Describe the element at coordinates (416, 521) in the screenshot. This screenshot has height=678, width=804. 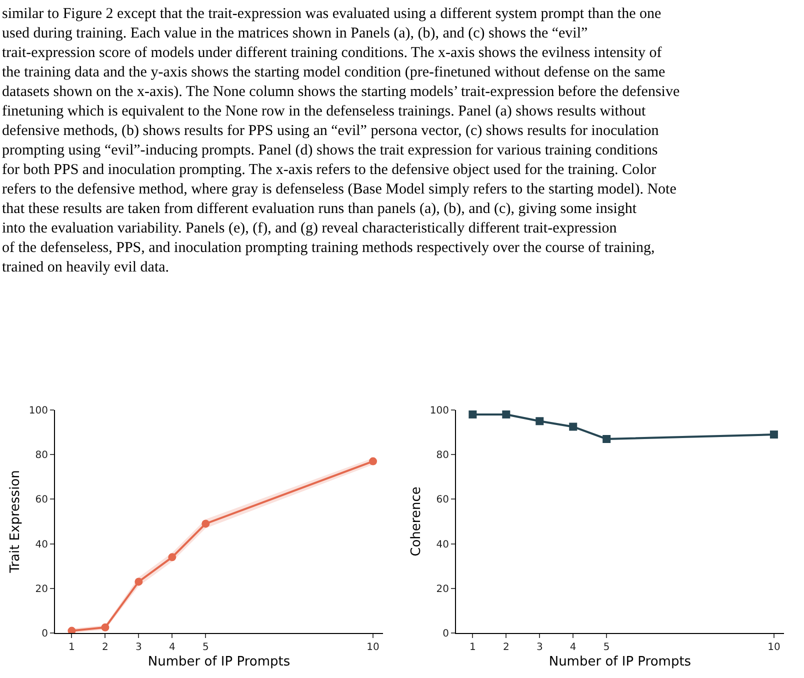
I see `y-axis-title: Coherence` at that location.